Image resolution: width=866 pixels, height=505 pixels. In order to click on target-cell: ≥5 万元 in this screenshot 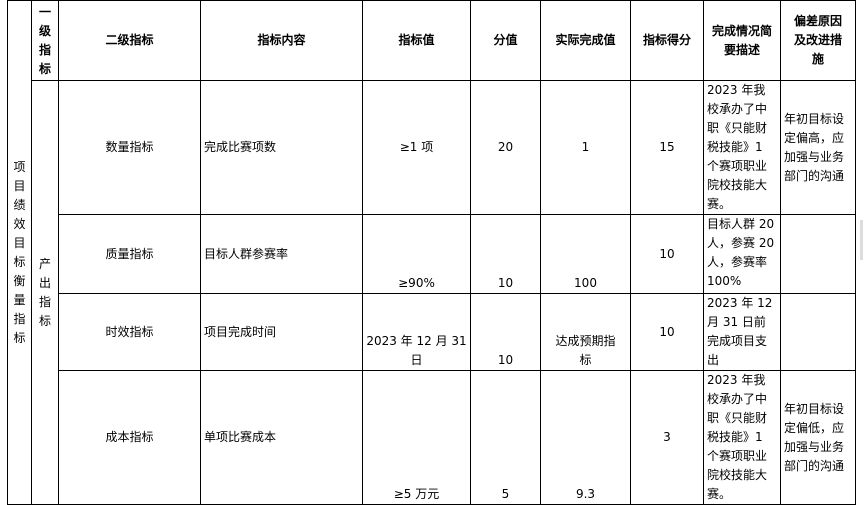, I will do `click(416, 437)`.